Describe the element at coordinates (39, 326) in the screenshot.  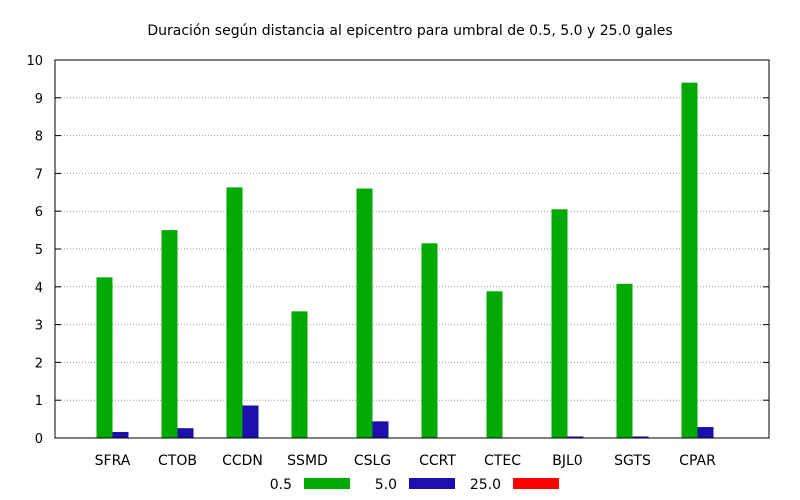
I see `y-tick-label: 3` at that location.